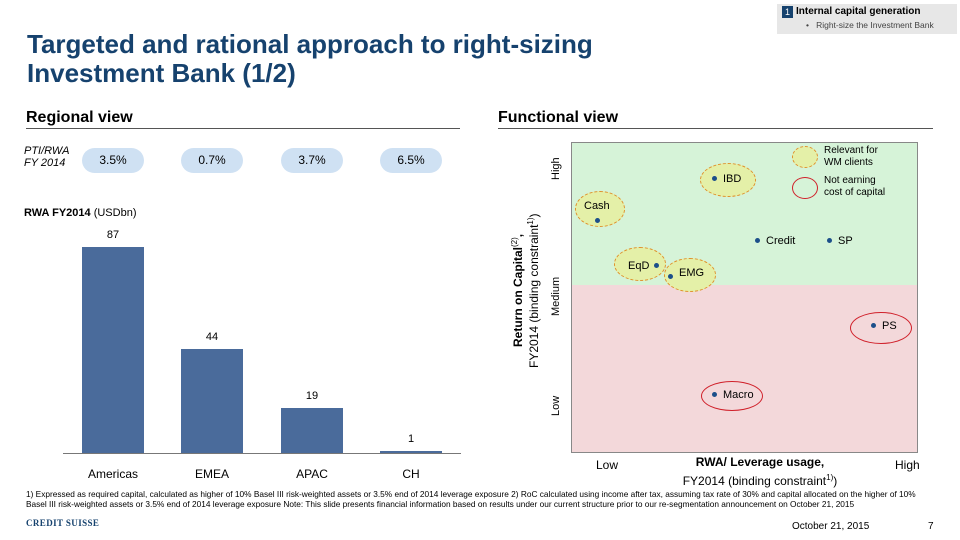 This screenshot has height=540, width=960. I want to click on y-title-bold: Return on Capital, so click(518, 296).